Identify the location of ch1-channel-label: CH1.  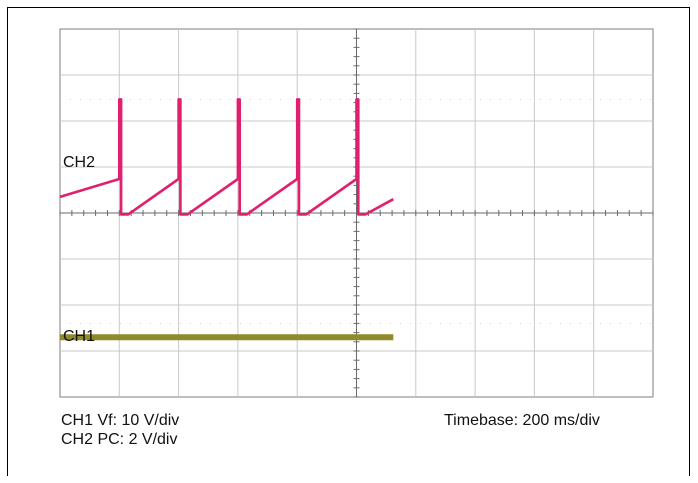
(79, 336).